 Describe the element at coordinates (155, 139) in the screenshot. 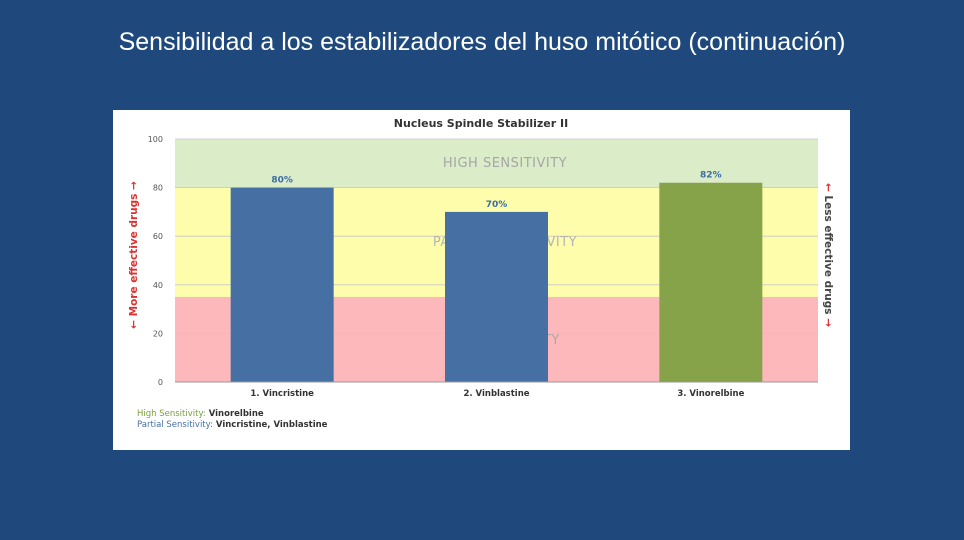

I see `y-tick-label: 100` at that location.